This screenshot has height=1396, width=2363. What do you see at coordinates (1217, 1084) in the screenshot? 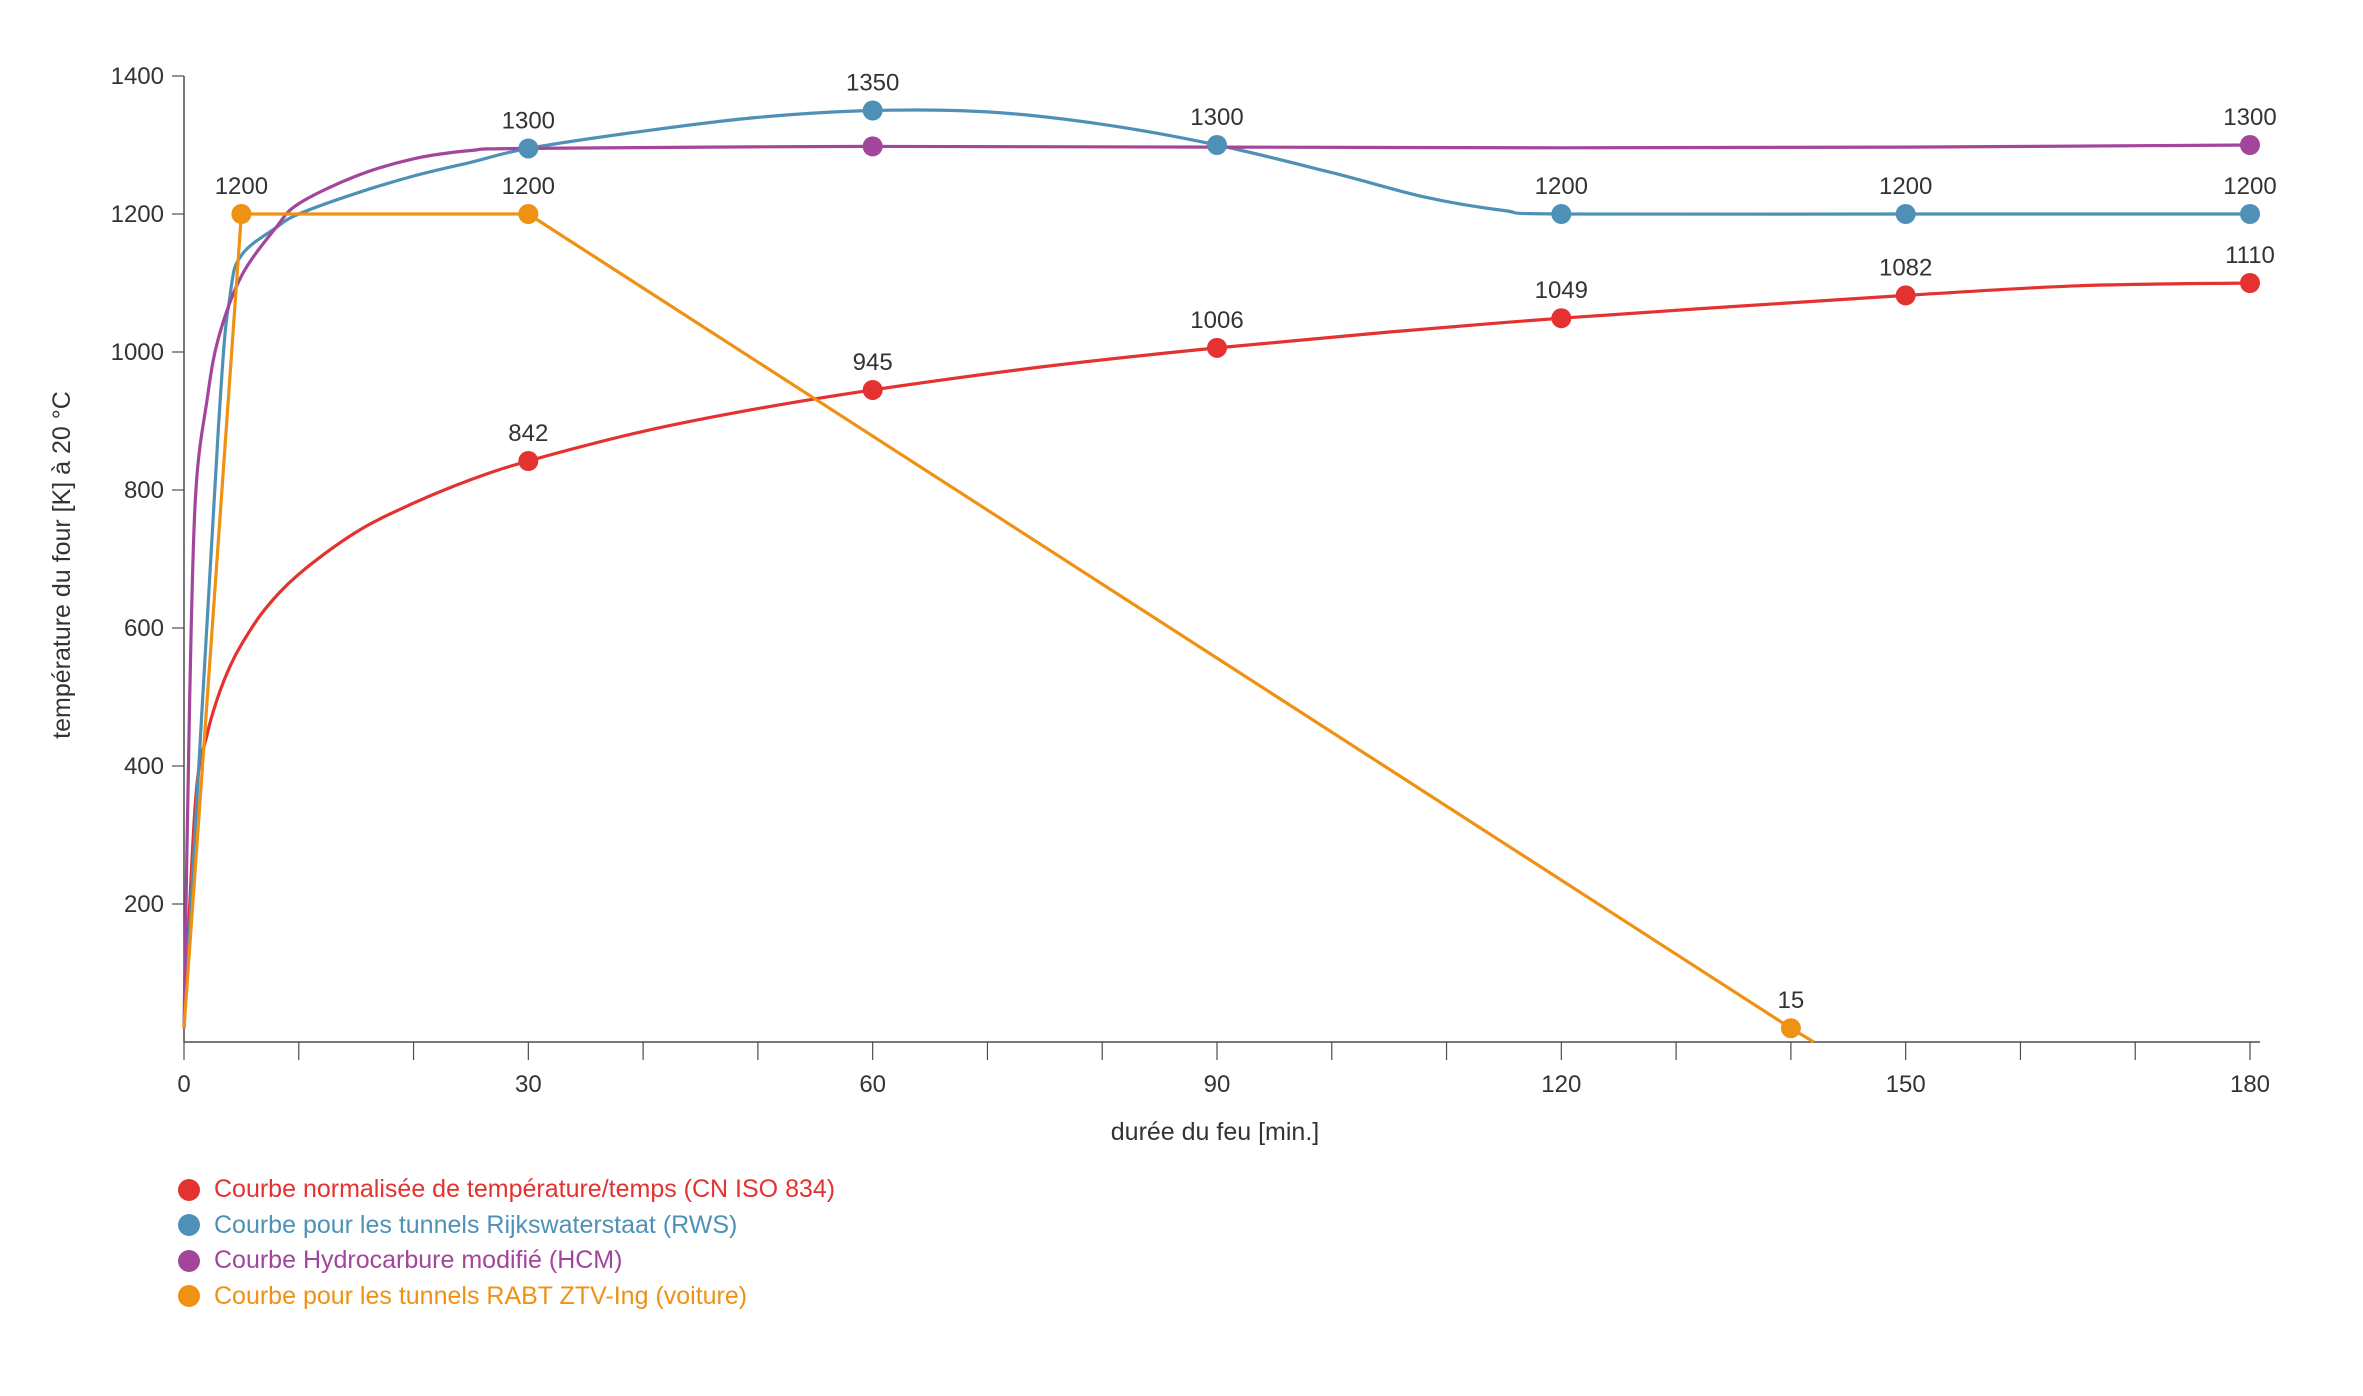
I see `x-tick-label: 90` at bounding box center [1217, 1084].